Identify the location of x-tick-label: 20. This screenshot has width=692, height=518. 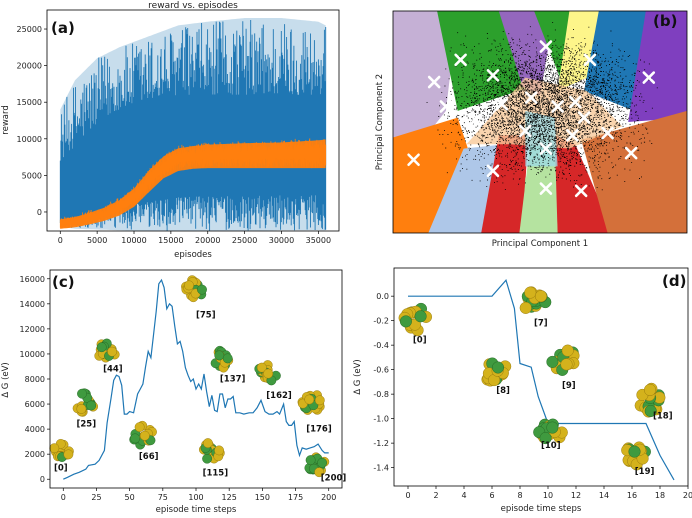
(687, 495).